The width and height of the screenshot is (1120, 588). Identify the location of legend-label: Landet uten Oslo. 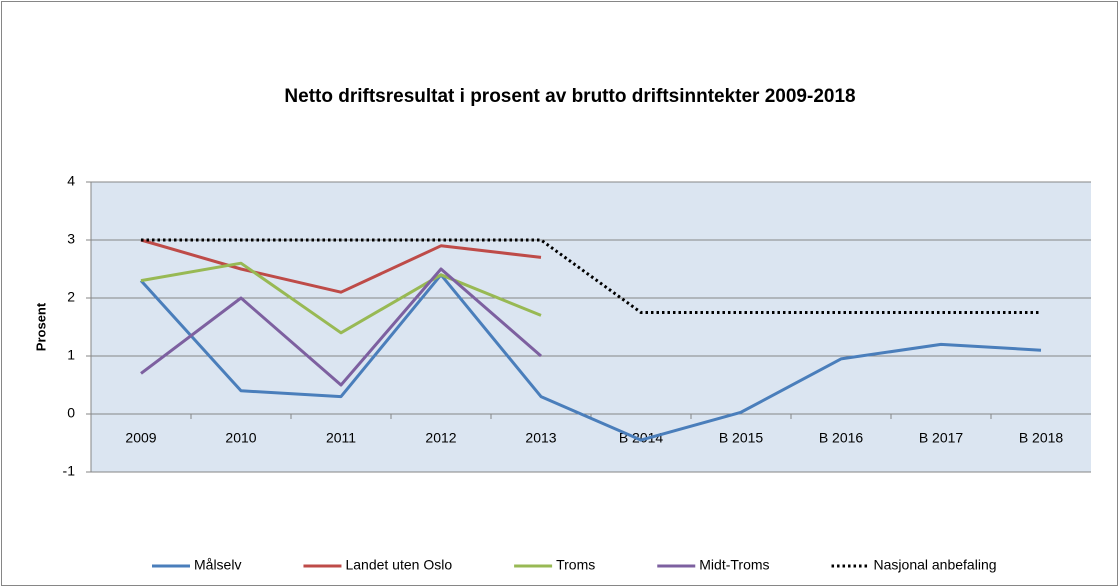
(398, 565).